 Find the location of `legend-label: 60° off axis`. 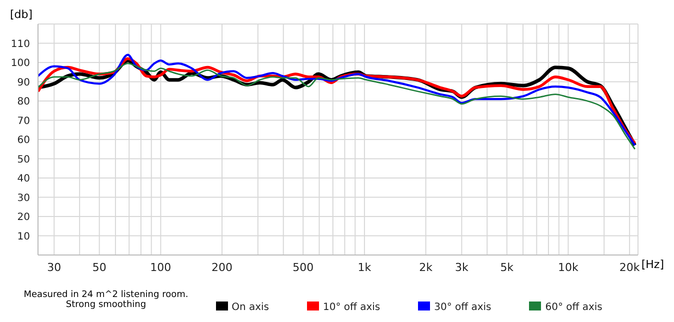

legend-label: 60° off axis is located at coordinates (573, 307).